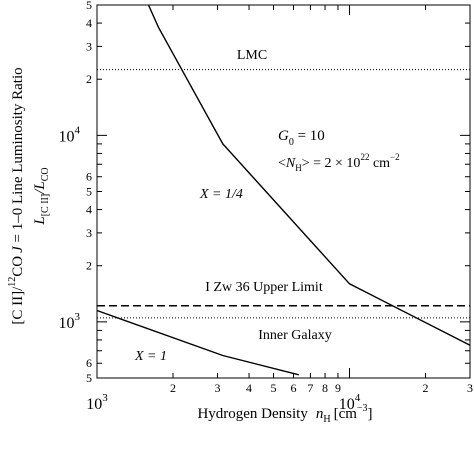 The height and width of the screenshot is (450, 474). Describe the element at coordinates (293, 388) in the screenshot. I see `x-minor-tick-label: 6` at that location.